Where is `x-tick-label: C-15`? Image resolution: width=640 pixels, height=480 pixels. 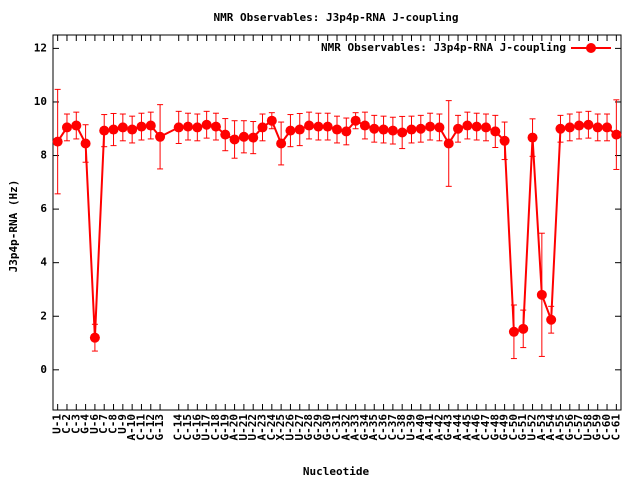
x-tick-label: C-15 is located at coordinates (187, 427).